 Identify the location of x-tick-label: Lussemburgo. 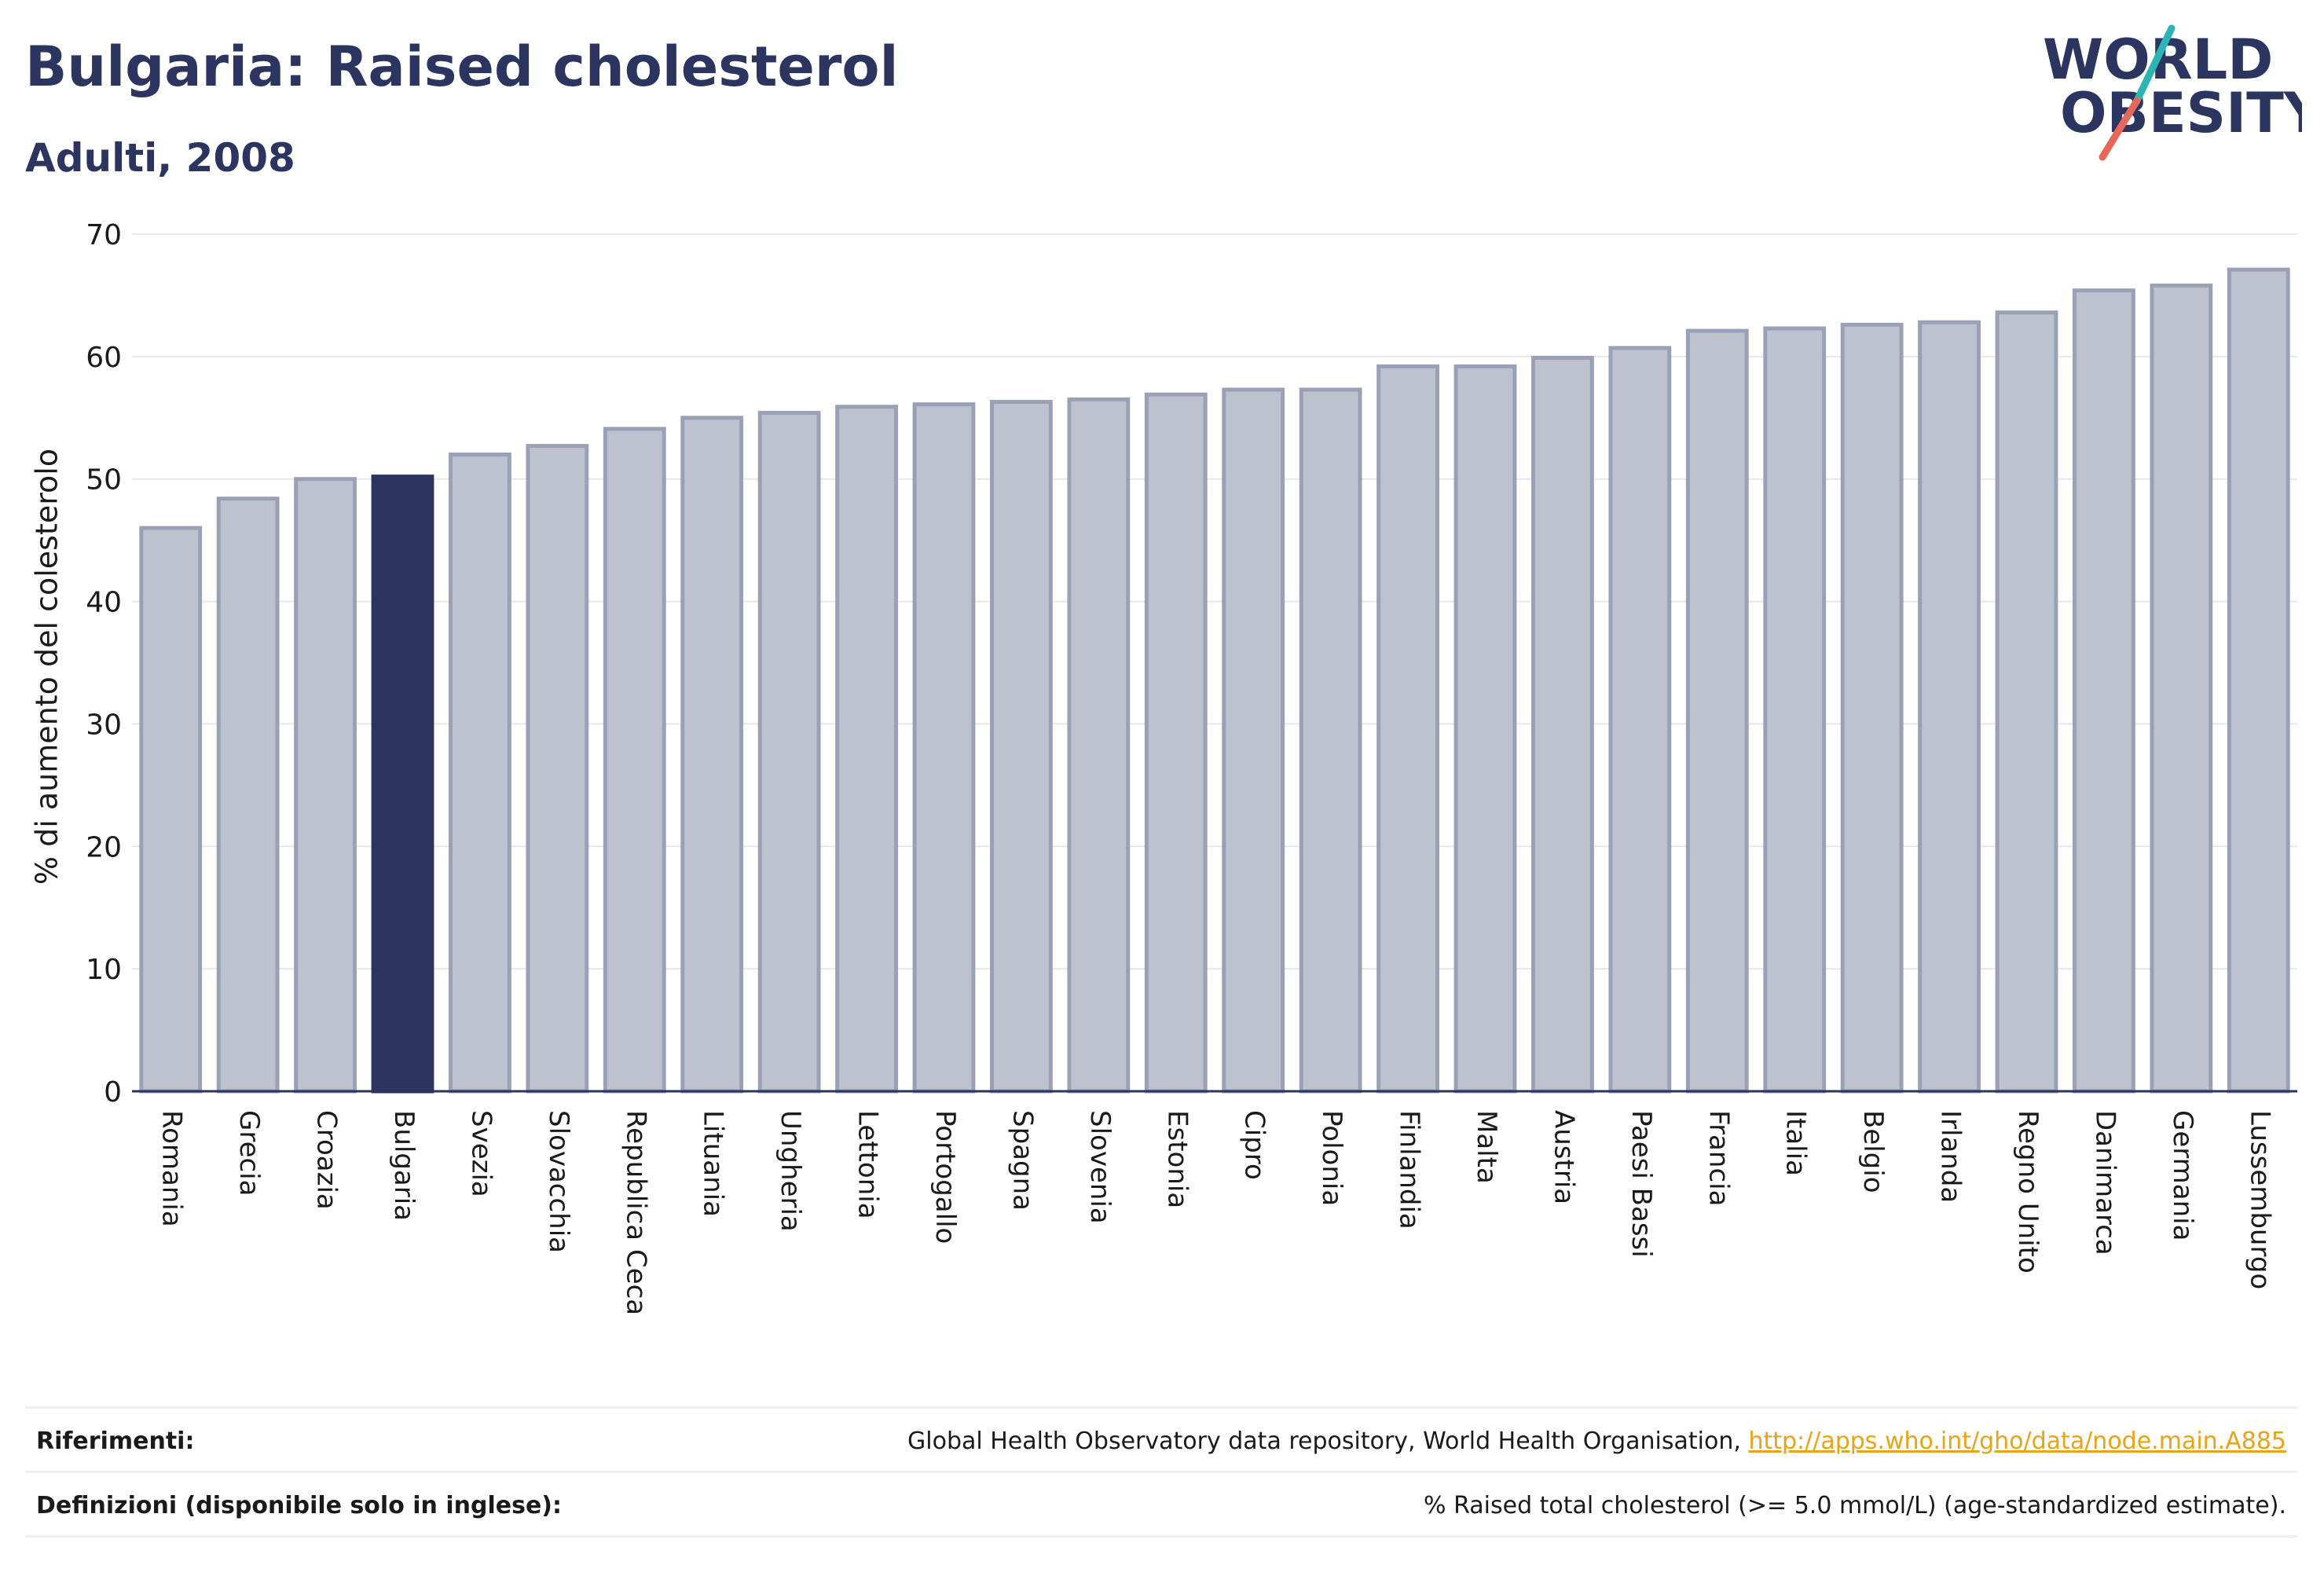
(2259, 1199).